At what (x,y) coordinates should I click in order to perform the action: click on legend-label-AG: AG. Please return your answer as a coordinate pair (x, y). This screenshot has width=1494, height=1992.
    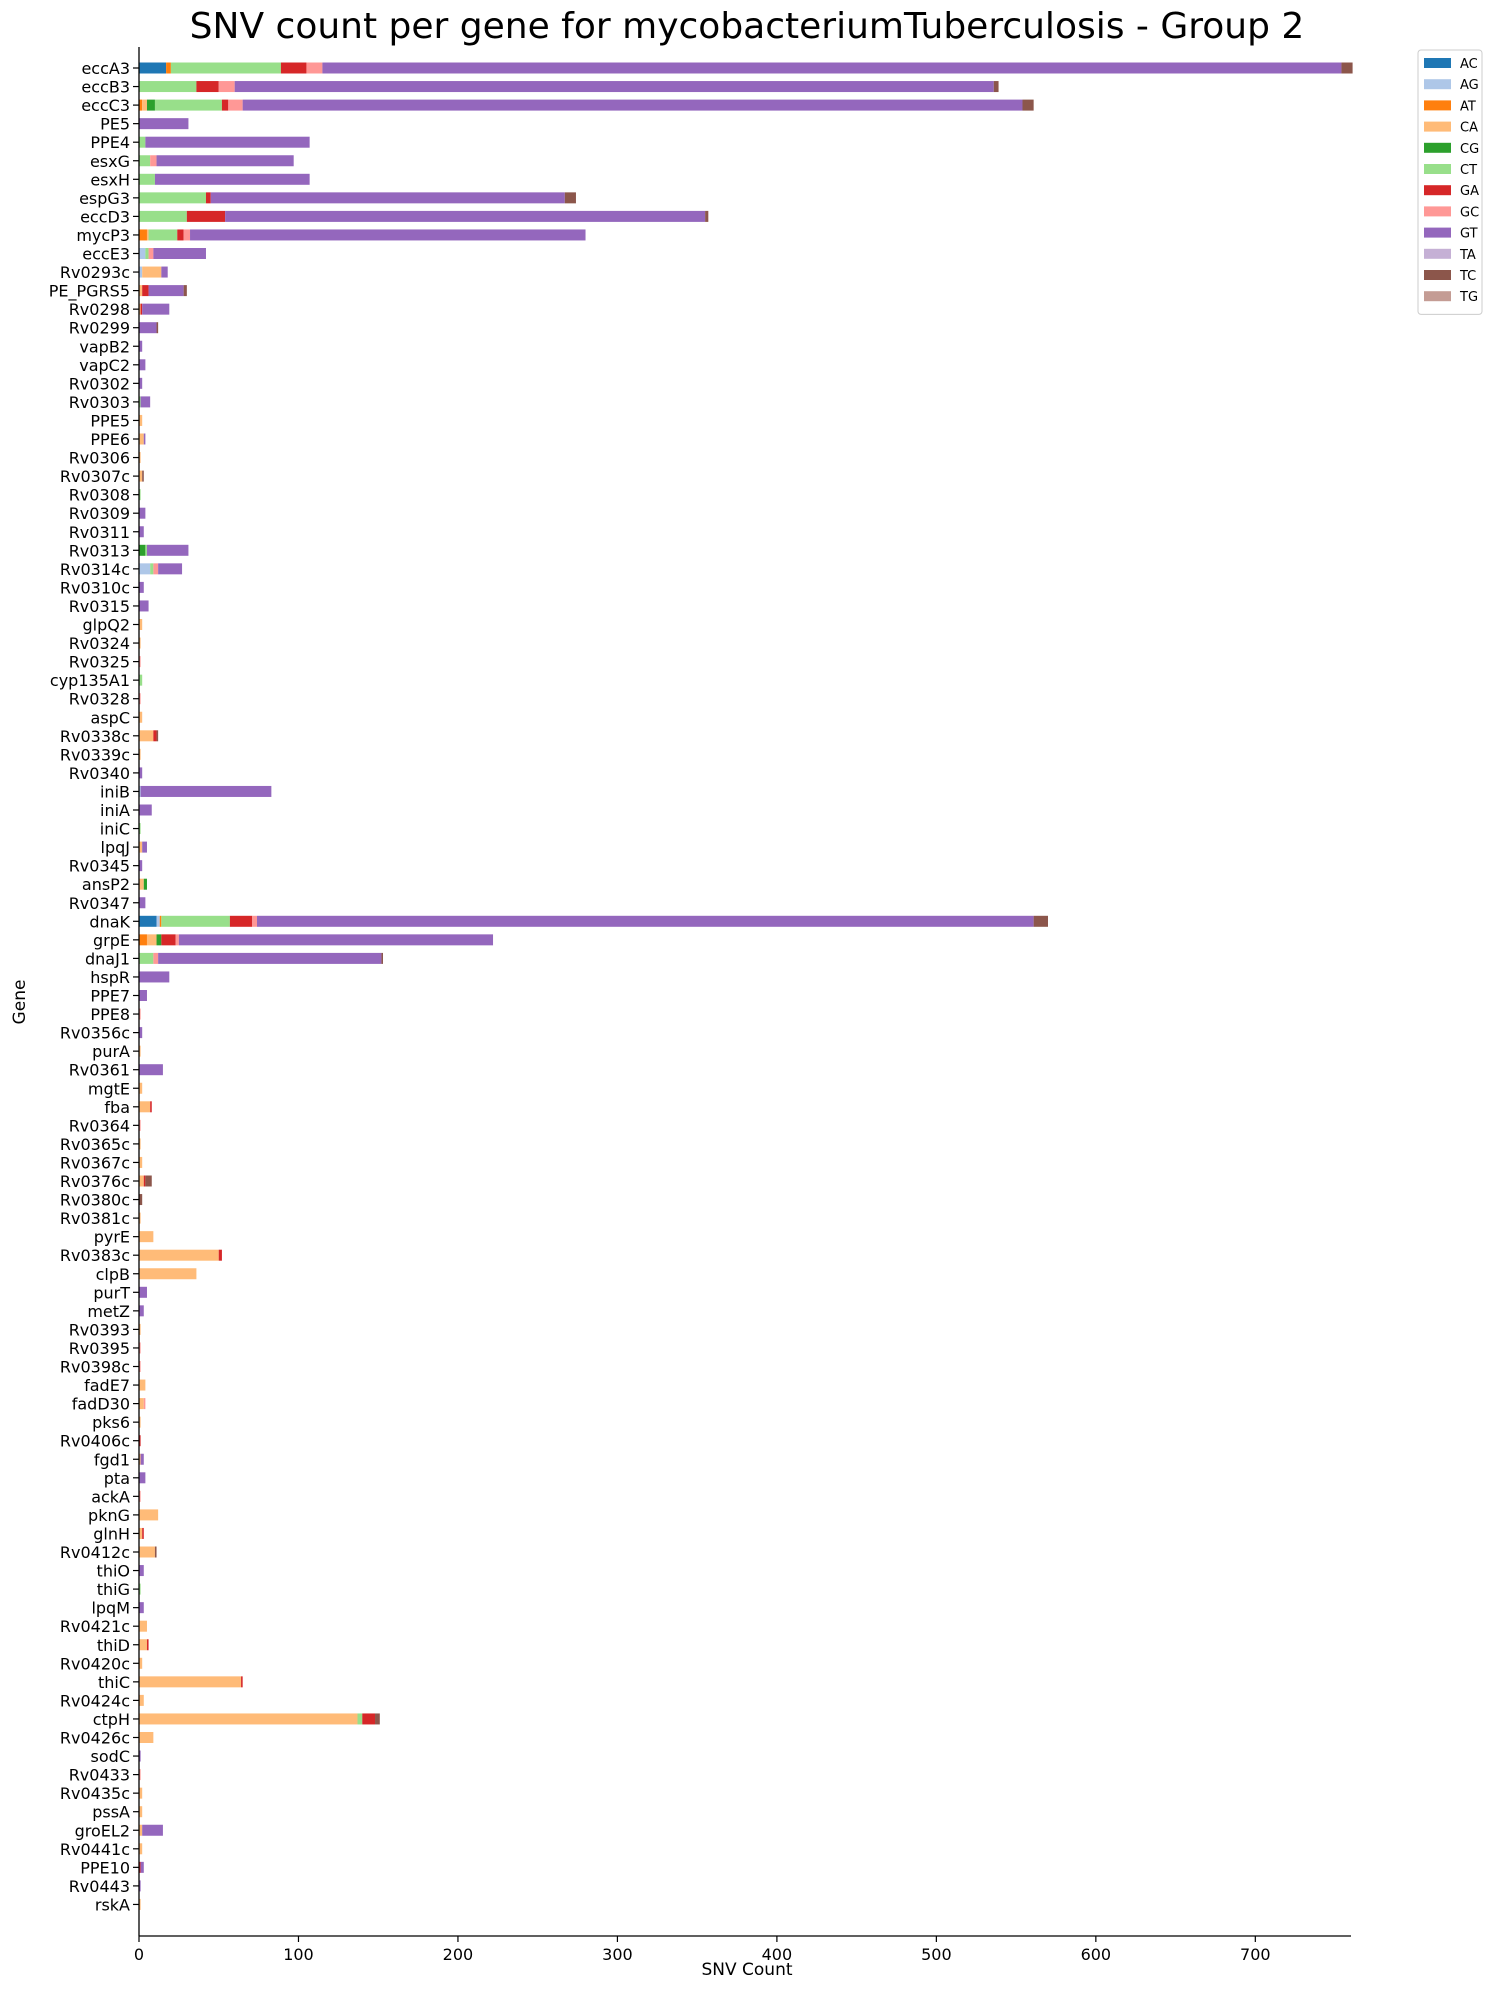
    Looking at the image, I should click on (1469, 85).